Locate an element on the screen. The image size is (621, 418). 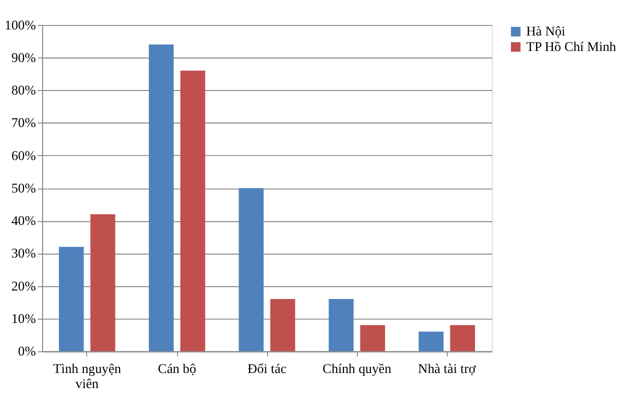
y-tick-label: 100% is located at coordinates (20, 24).